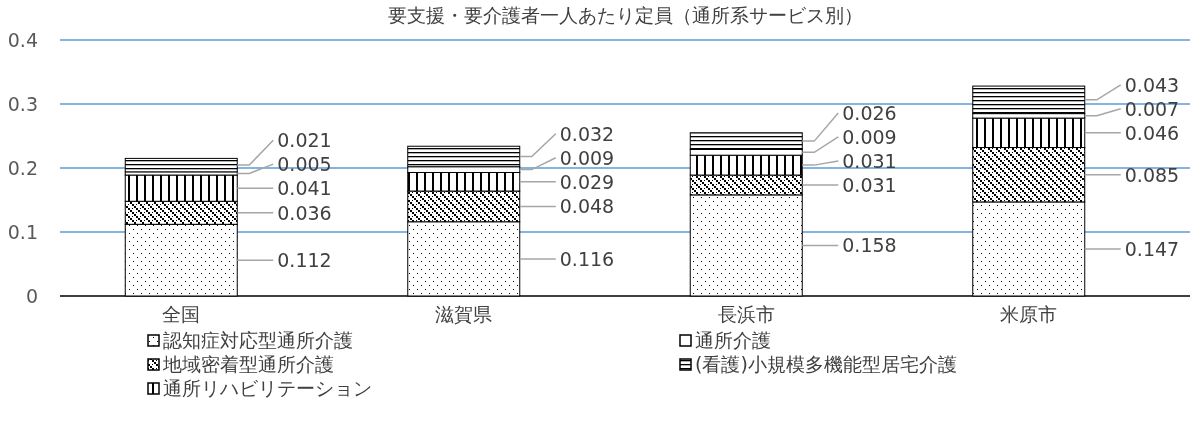 The height and width of the screenshot is (425, 1196). What do you see at coordinates (1152, 248) in the screenshot?
I see `data-label: 0.147` at bounding box center [1152, 248].